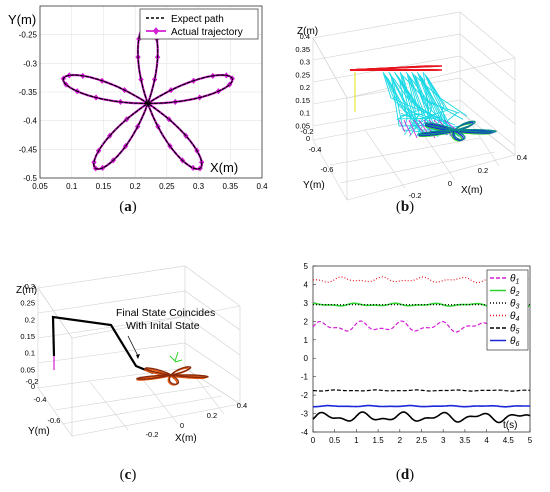 The height and width of the screenshot is (492, 550). Describe the element at coordinates (327, 169) in the screenshot. I see `chart-b-ytick: -0.6` at that location.